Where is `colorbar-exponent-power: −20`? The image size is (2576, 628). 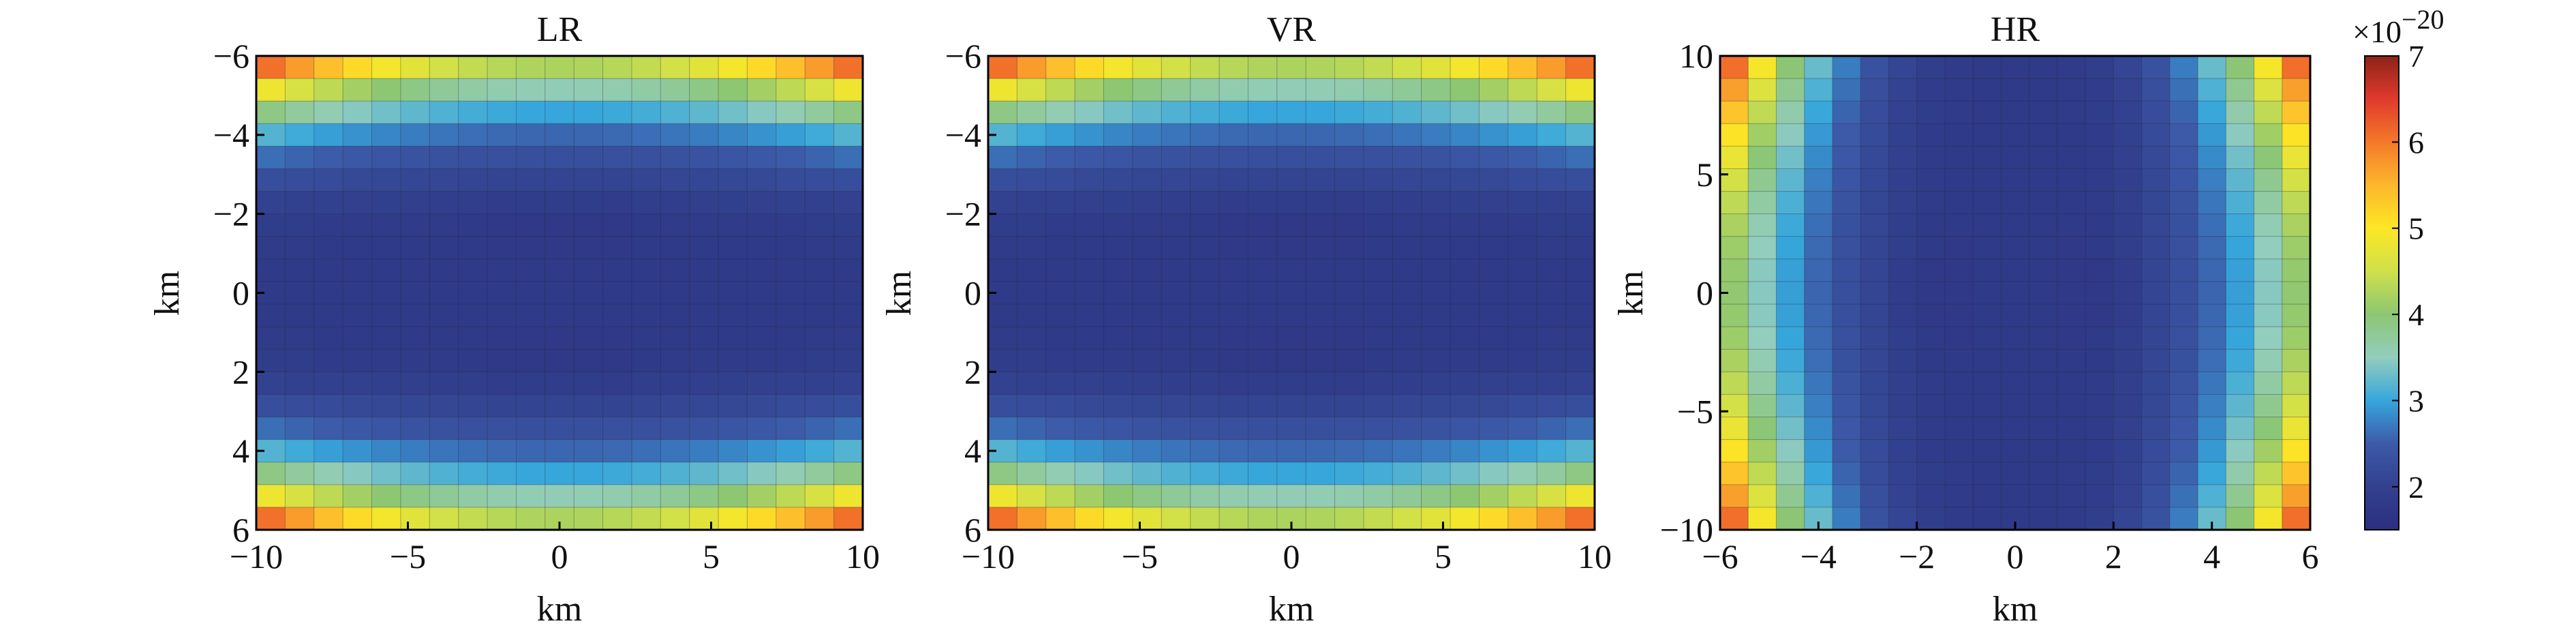 colorbar-exponent-power: −20 is located at coordinates (2423, 19).